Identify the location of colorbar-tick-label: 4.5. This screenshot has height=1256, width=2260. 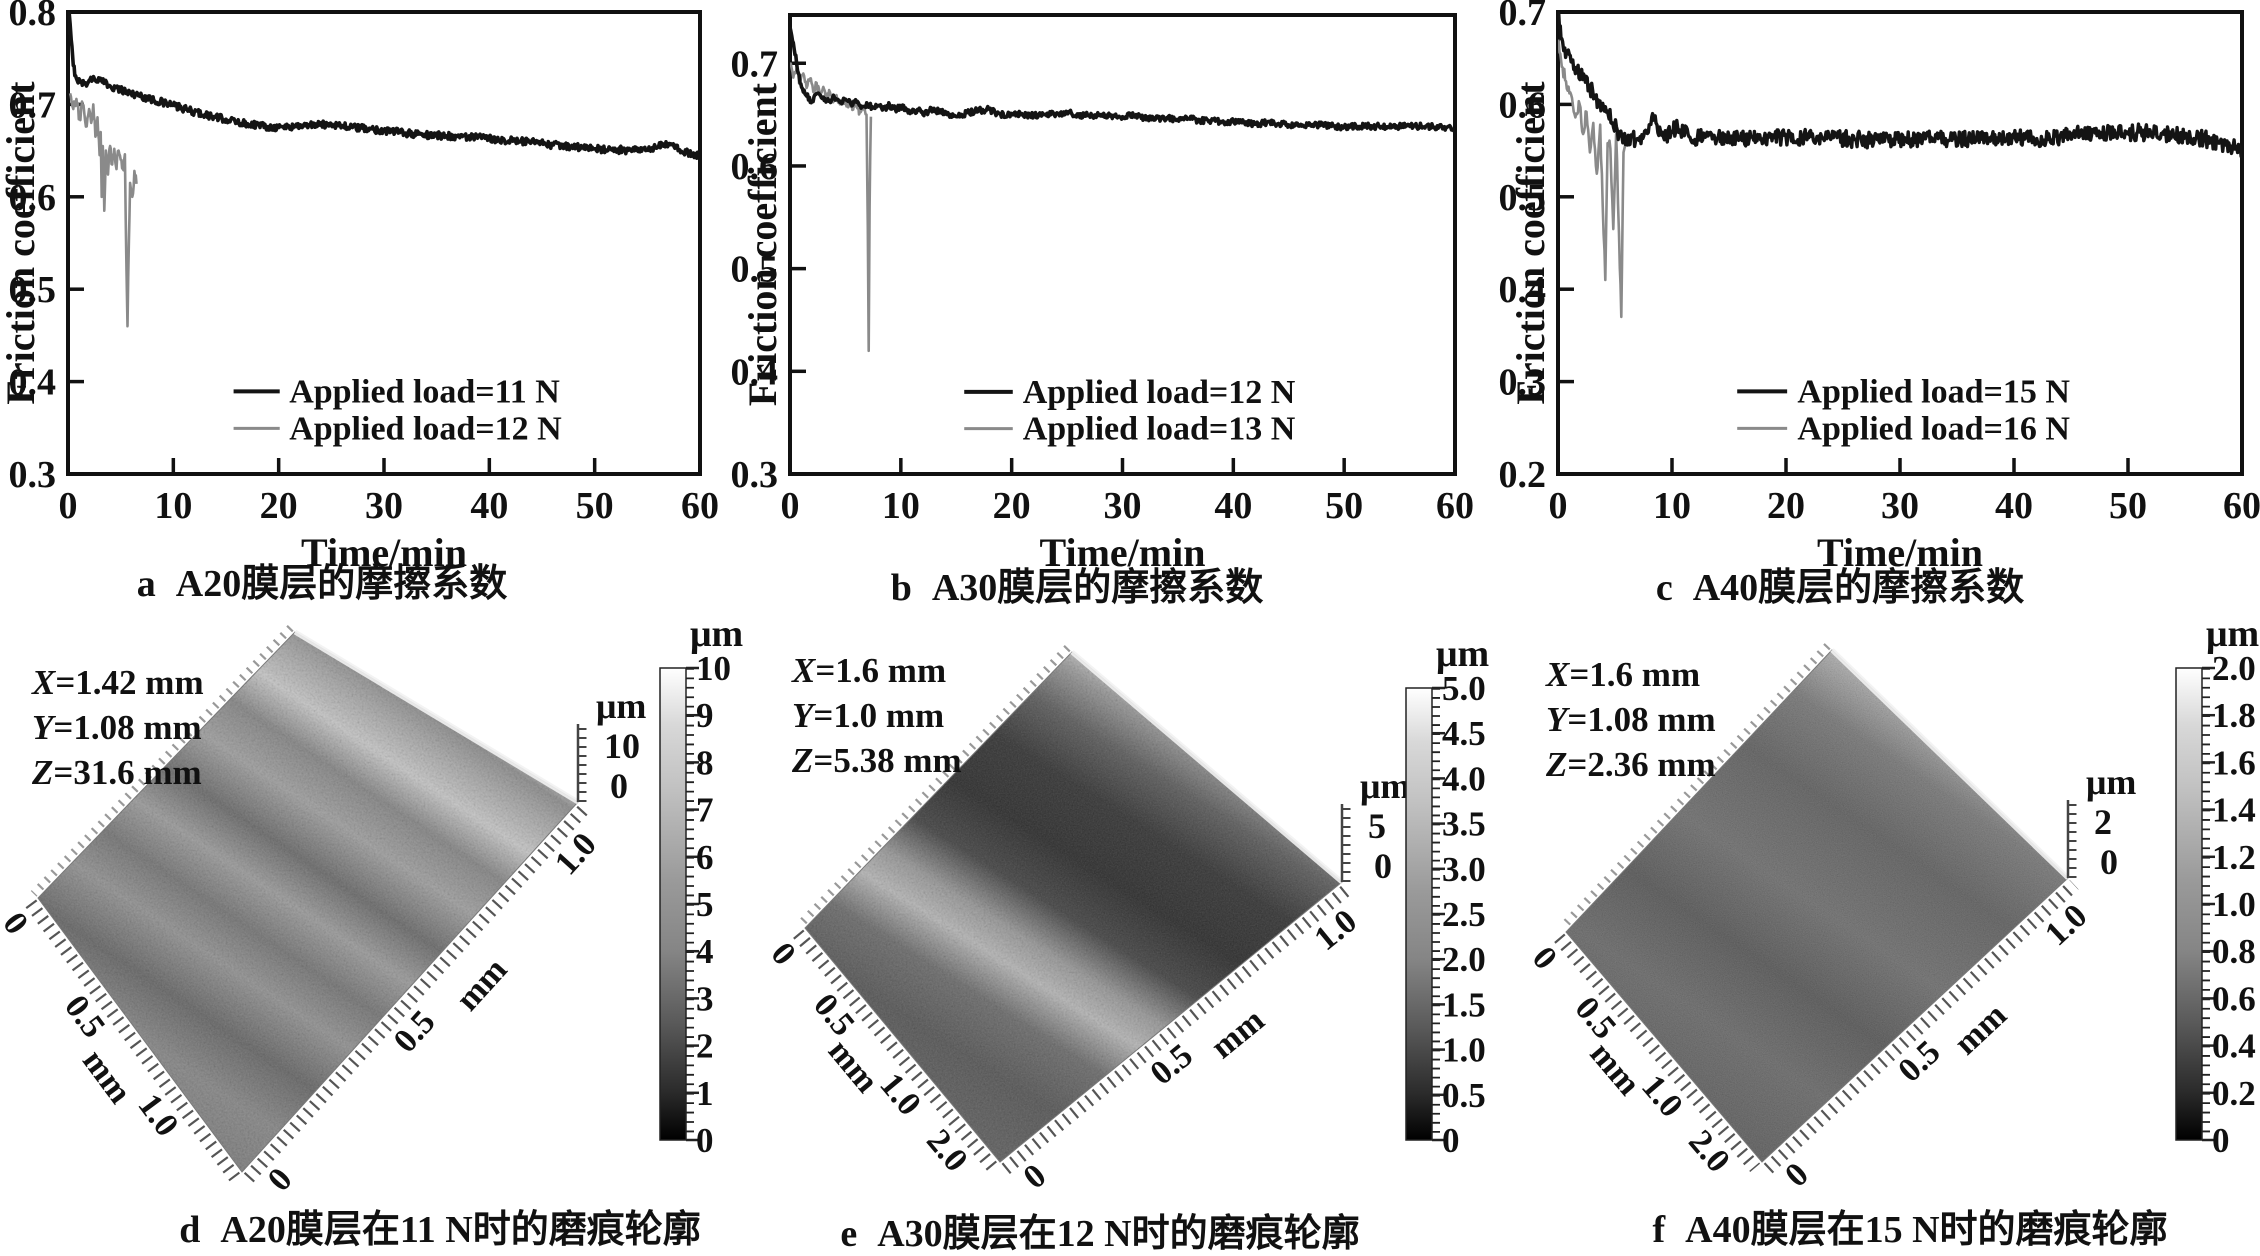
(1464, 733).